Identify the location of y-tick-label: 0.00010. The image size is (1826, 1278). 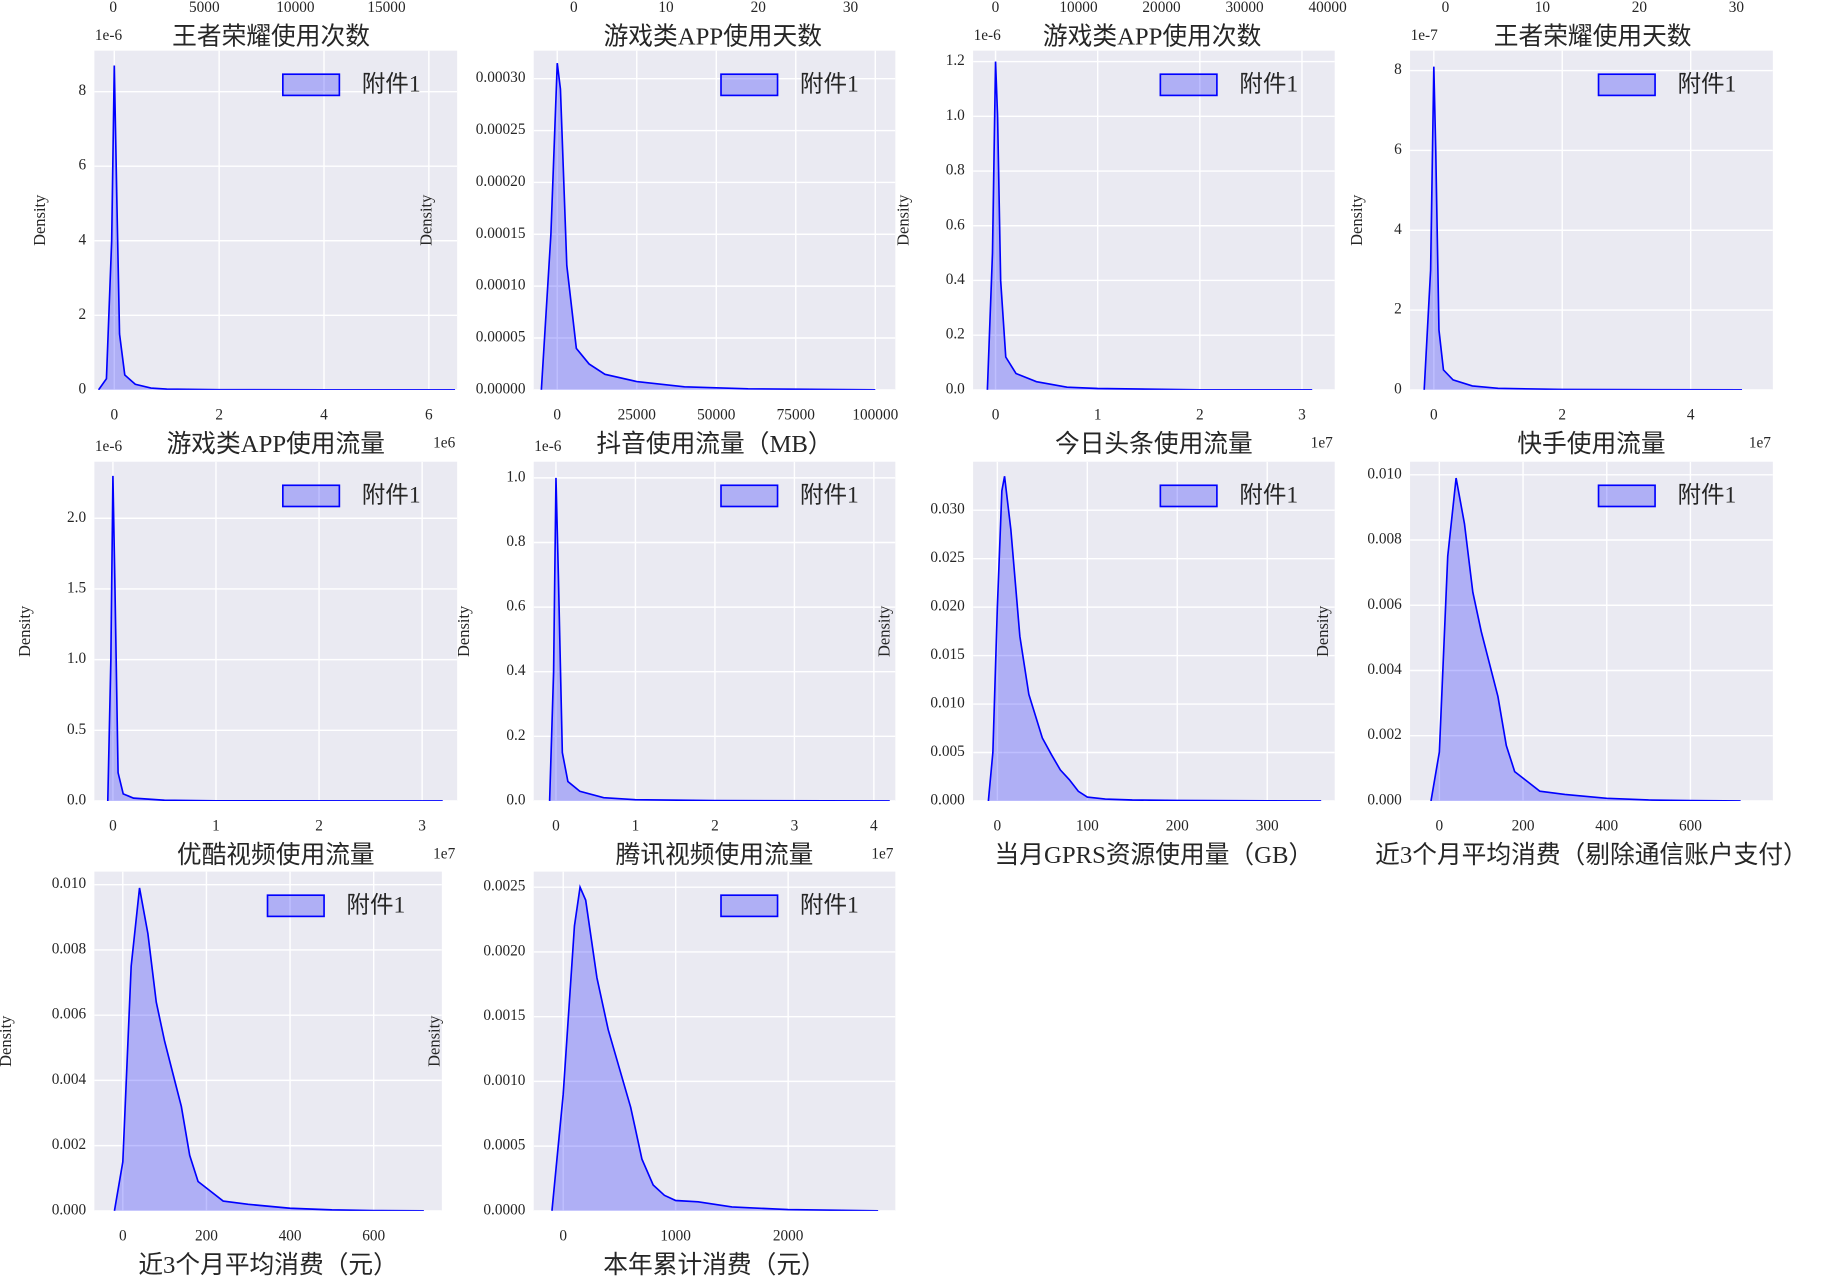
(501, 285).